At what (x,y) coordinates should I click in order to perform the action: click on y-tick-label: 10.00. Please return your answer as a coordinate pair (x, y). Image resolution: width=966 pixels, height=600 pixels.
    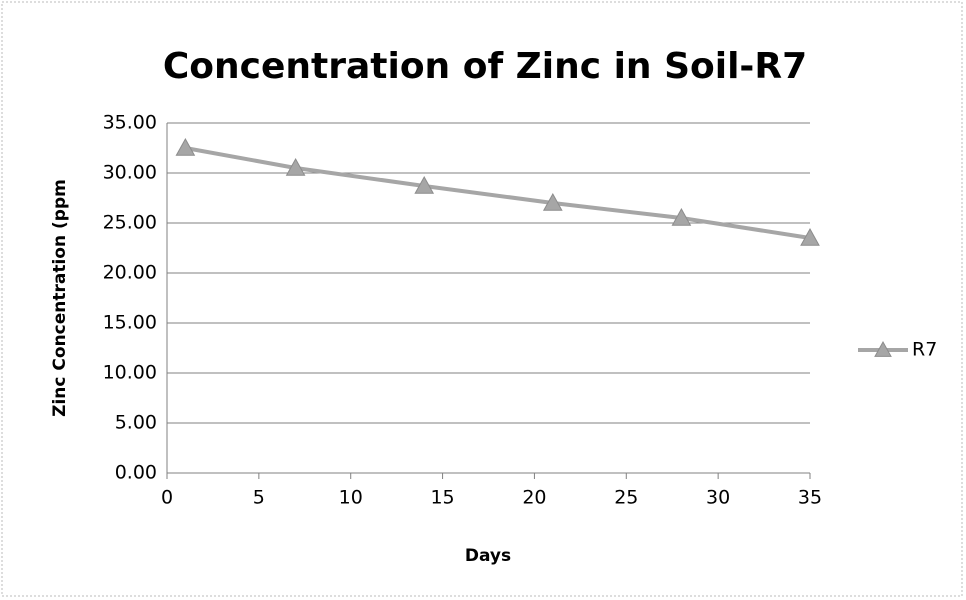
    Looking at the image, I should click on (130, 373).